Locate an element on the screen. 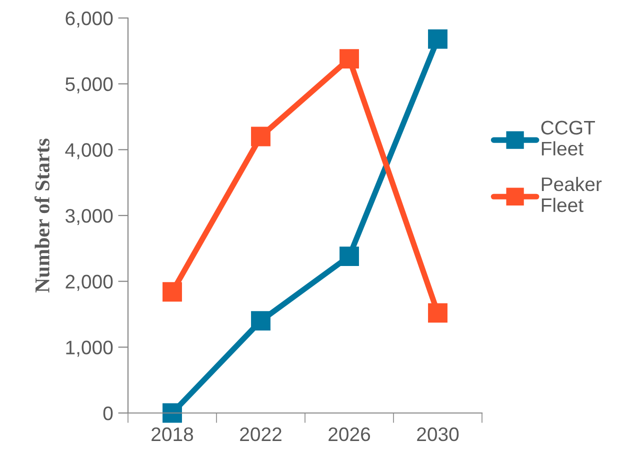 This screenshot has height=462, width=627. x-tick-label: 2022 is located at coordinates (261, 434).